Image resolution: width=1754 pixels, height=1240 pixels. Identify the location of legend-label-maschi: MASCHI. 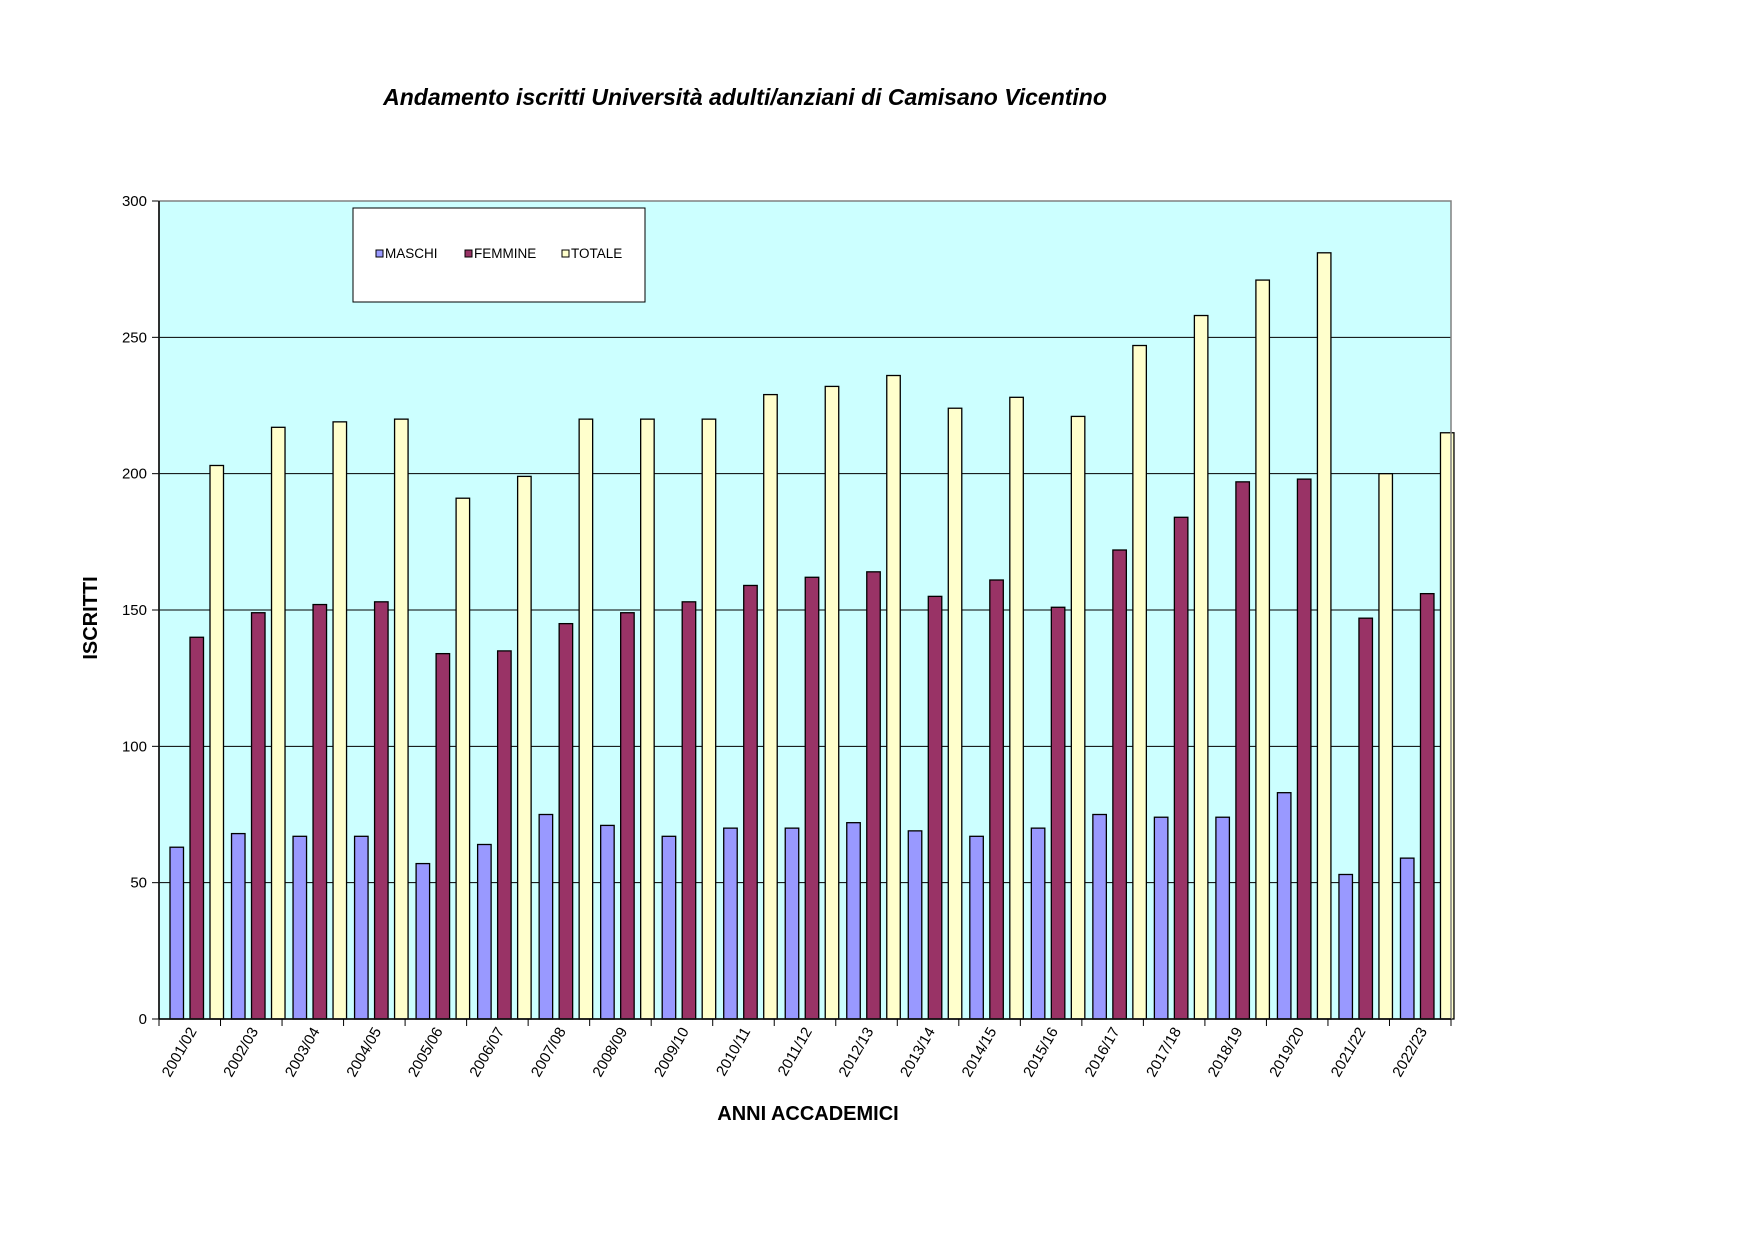
(411, 253).